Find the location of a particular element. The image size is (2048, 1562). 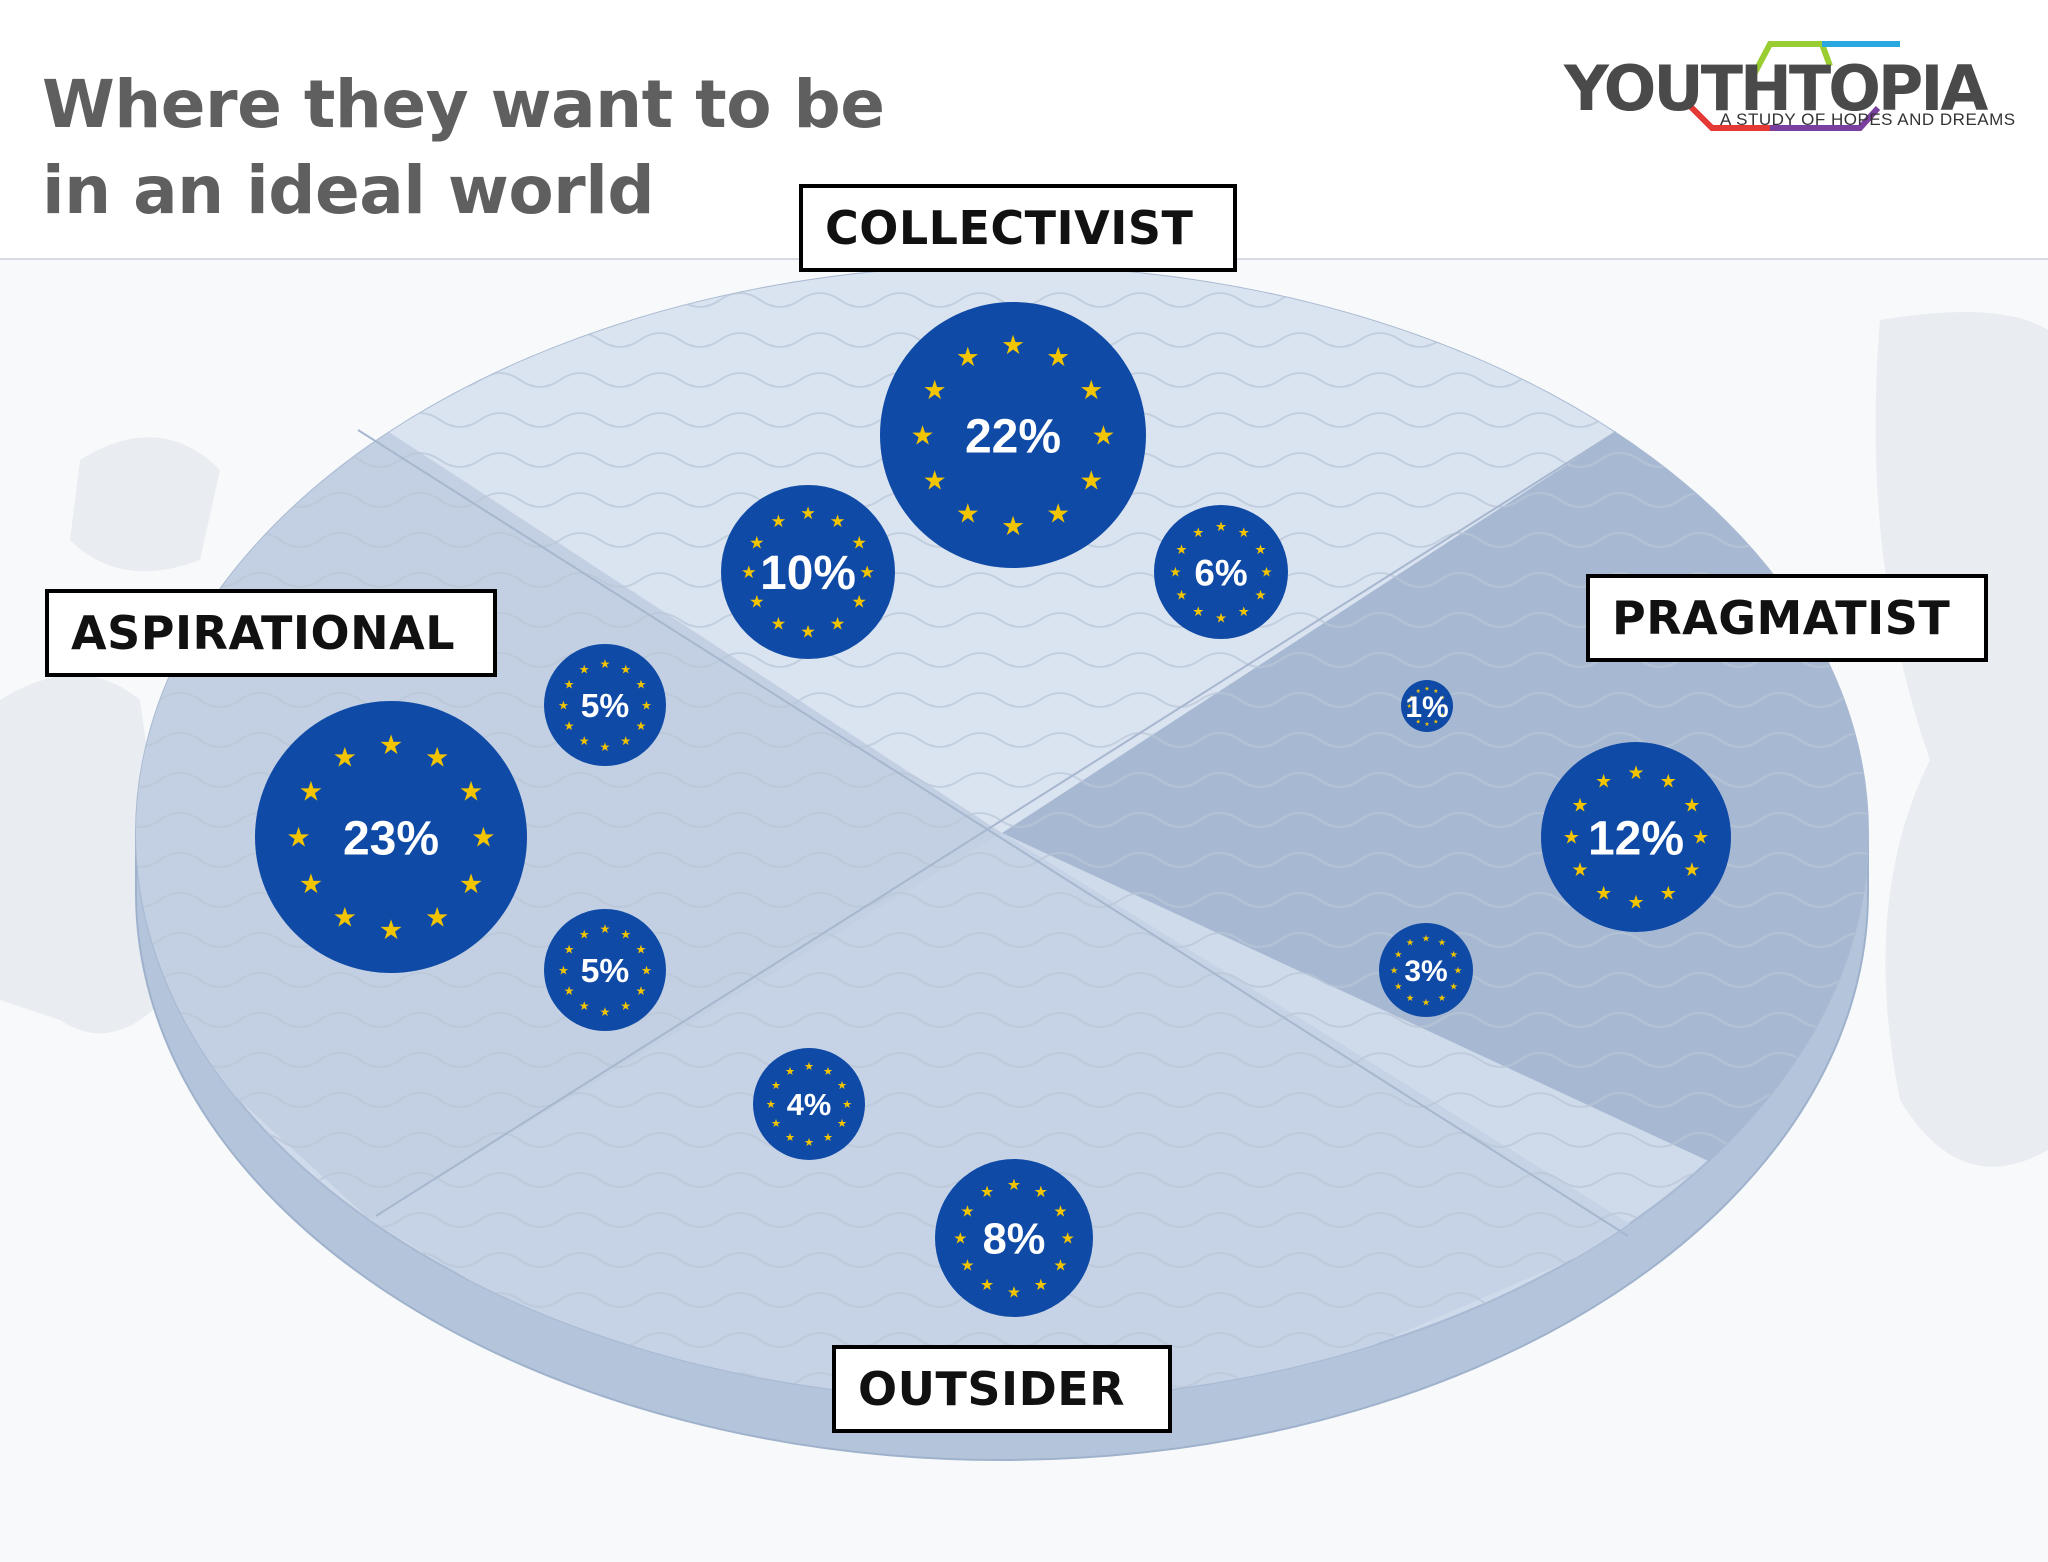

bubble-3: ★ ★ ★ ★ ★ ★ ★ ★ ★ ★ ★ ★ 6% is located at coordinates (1221, 572).